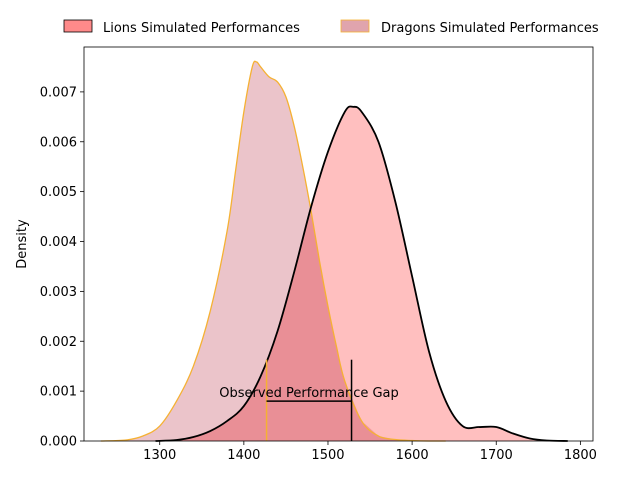  Describe the element at coordinates (159, 455) in the screenshot. I see `x-tick-label: 1300` at that location.